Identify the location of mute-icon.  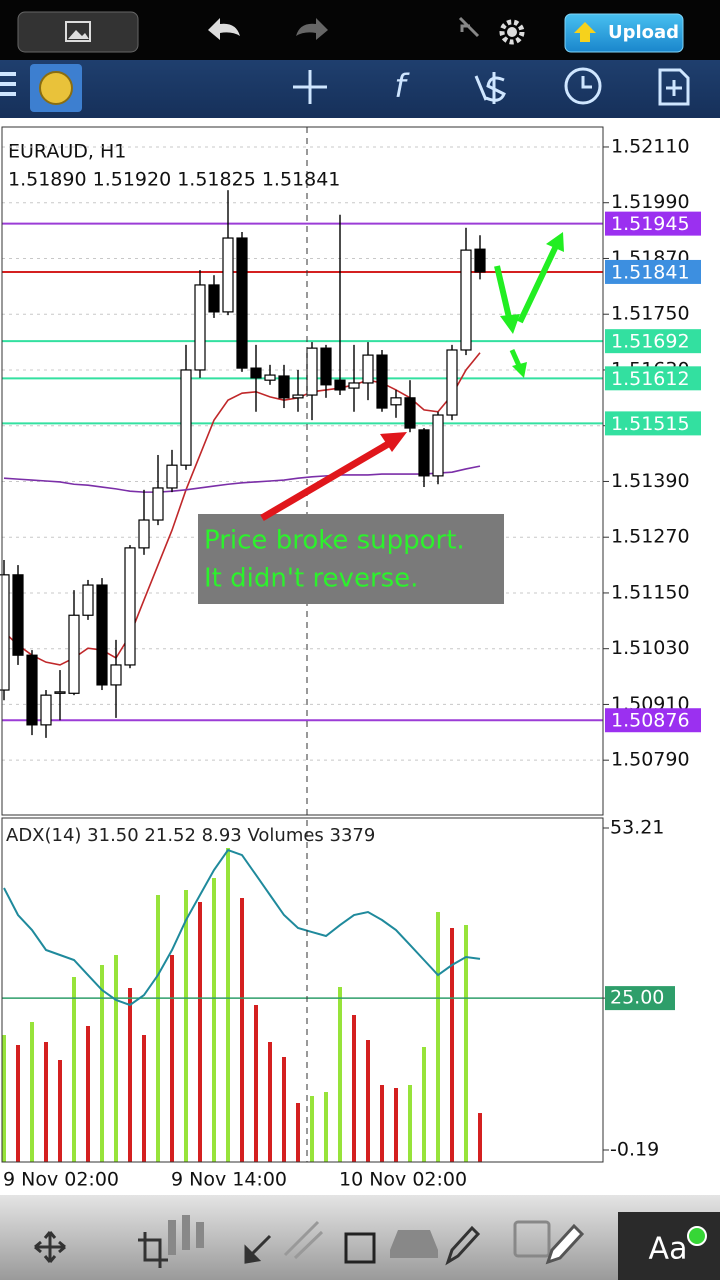
(469, 27).